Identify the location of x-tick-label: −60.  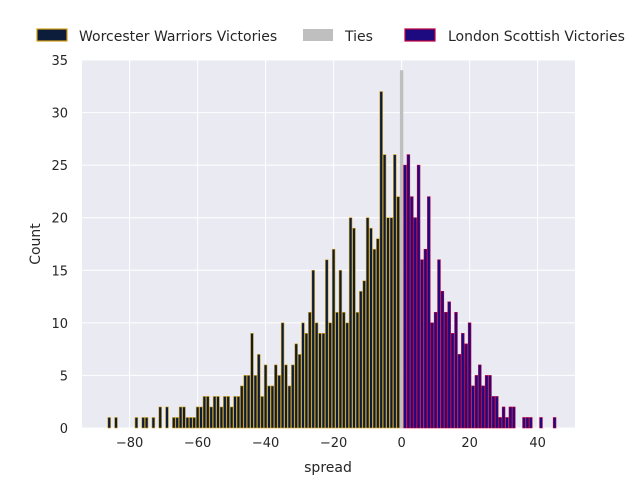
(197, 443).